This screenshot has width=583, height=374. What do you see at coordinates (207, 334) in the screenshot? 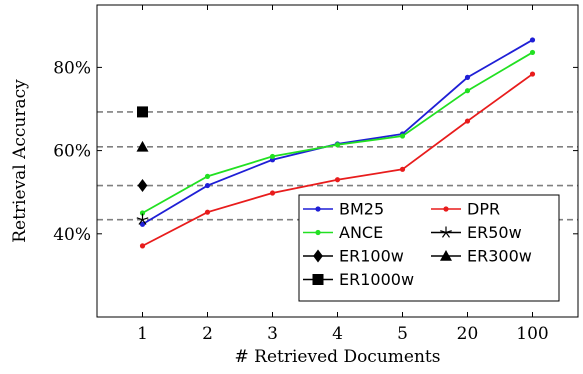
I see `x-tick-label: 2` at bounding box center [207, 334].